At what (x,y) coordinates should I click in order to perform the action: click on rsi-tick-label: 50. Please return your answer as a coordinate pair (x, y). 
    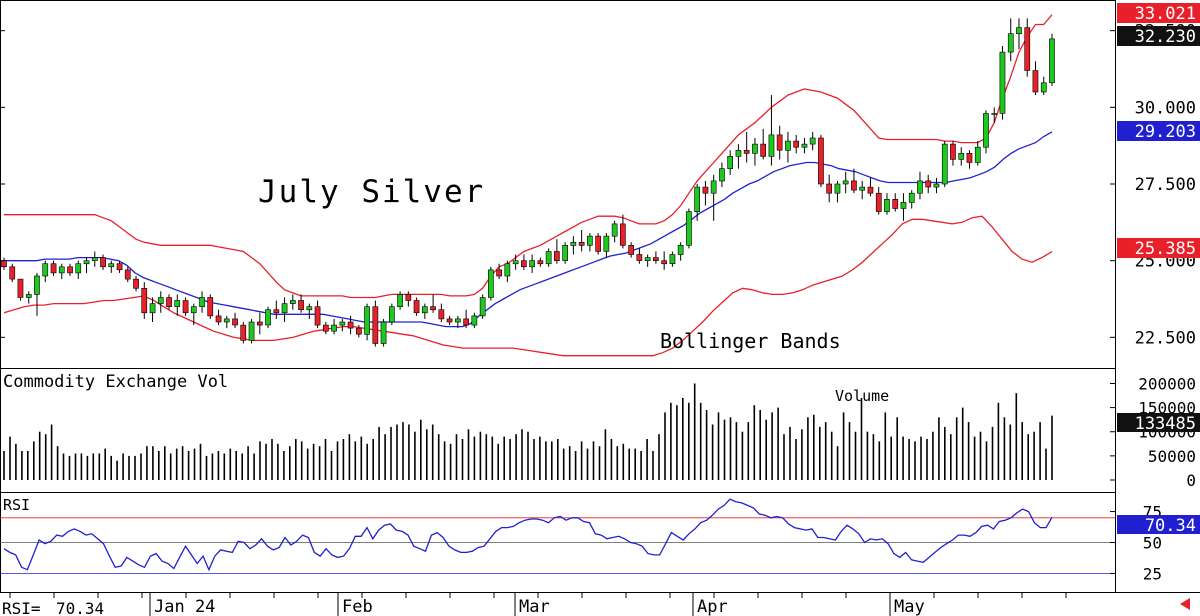
    Looking at the image, I should click on (1152, 543).